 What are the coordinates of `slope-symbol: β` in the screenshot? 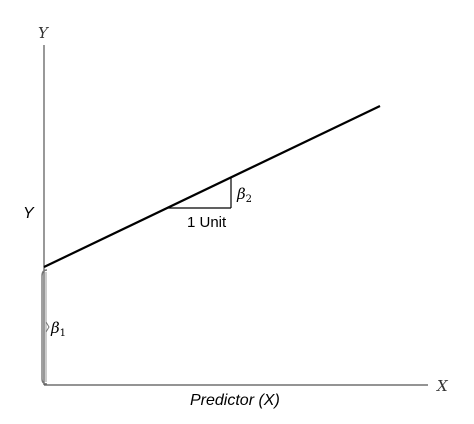 It's located at (241, 194).